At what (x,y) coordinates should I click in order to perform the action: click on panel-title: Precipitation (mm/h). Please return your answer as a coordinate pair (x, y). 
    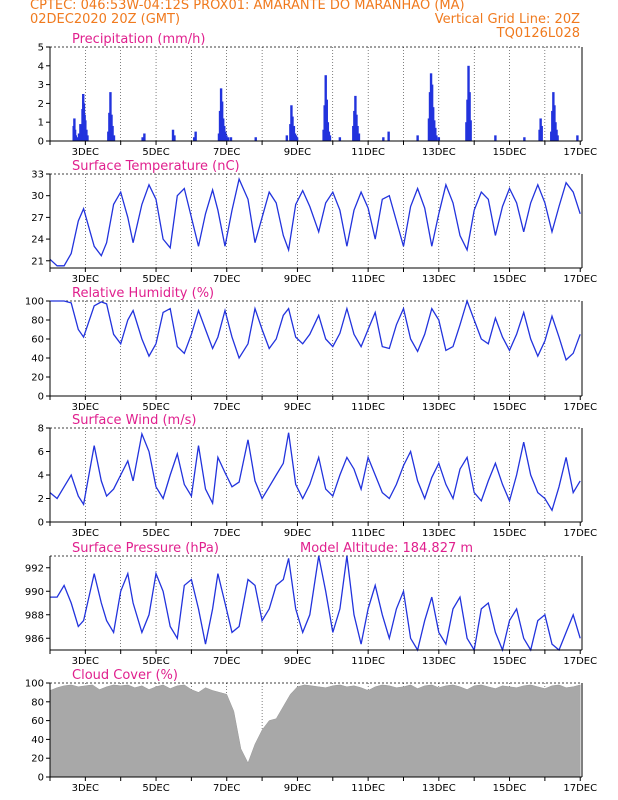
    Looking at the image, I should click on (138, 39).